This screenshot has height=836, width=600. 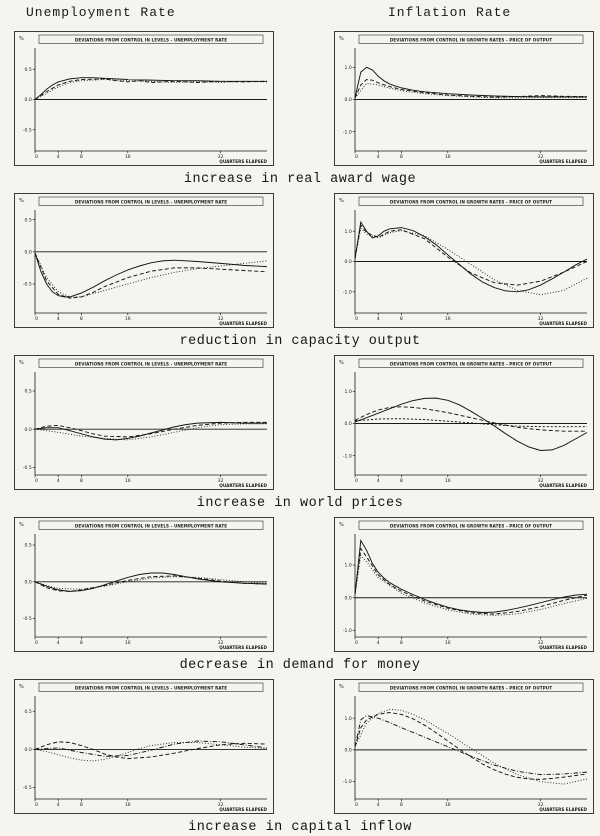 What do you see at coordinates (450, 12) in the screenshot?
I see `right-column-title: Inflation Rate` at bounding box center [450, 12].